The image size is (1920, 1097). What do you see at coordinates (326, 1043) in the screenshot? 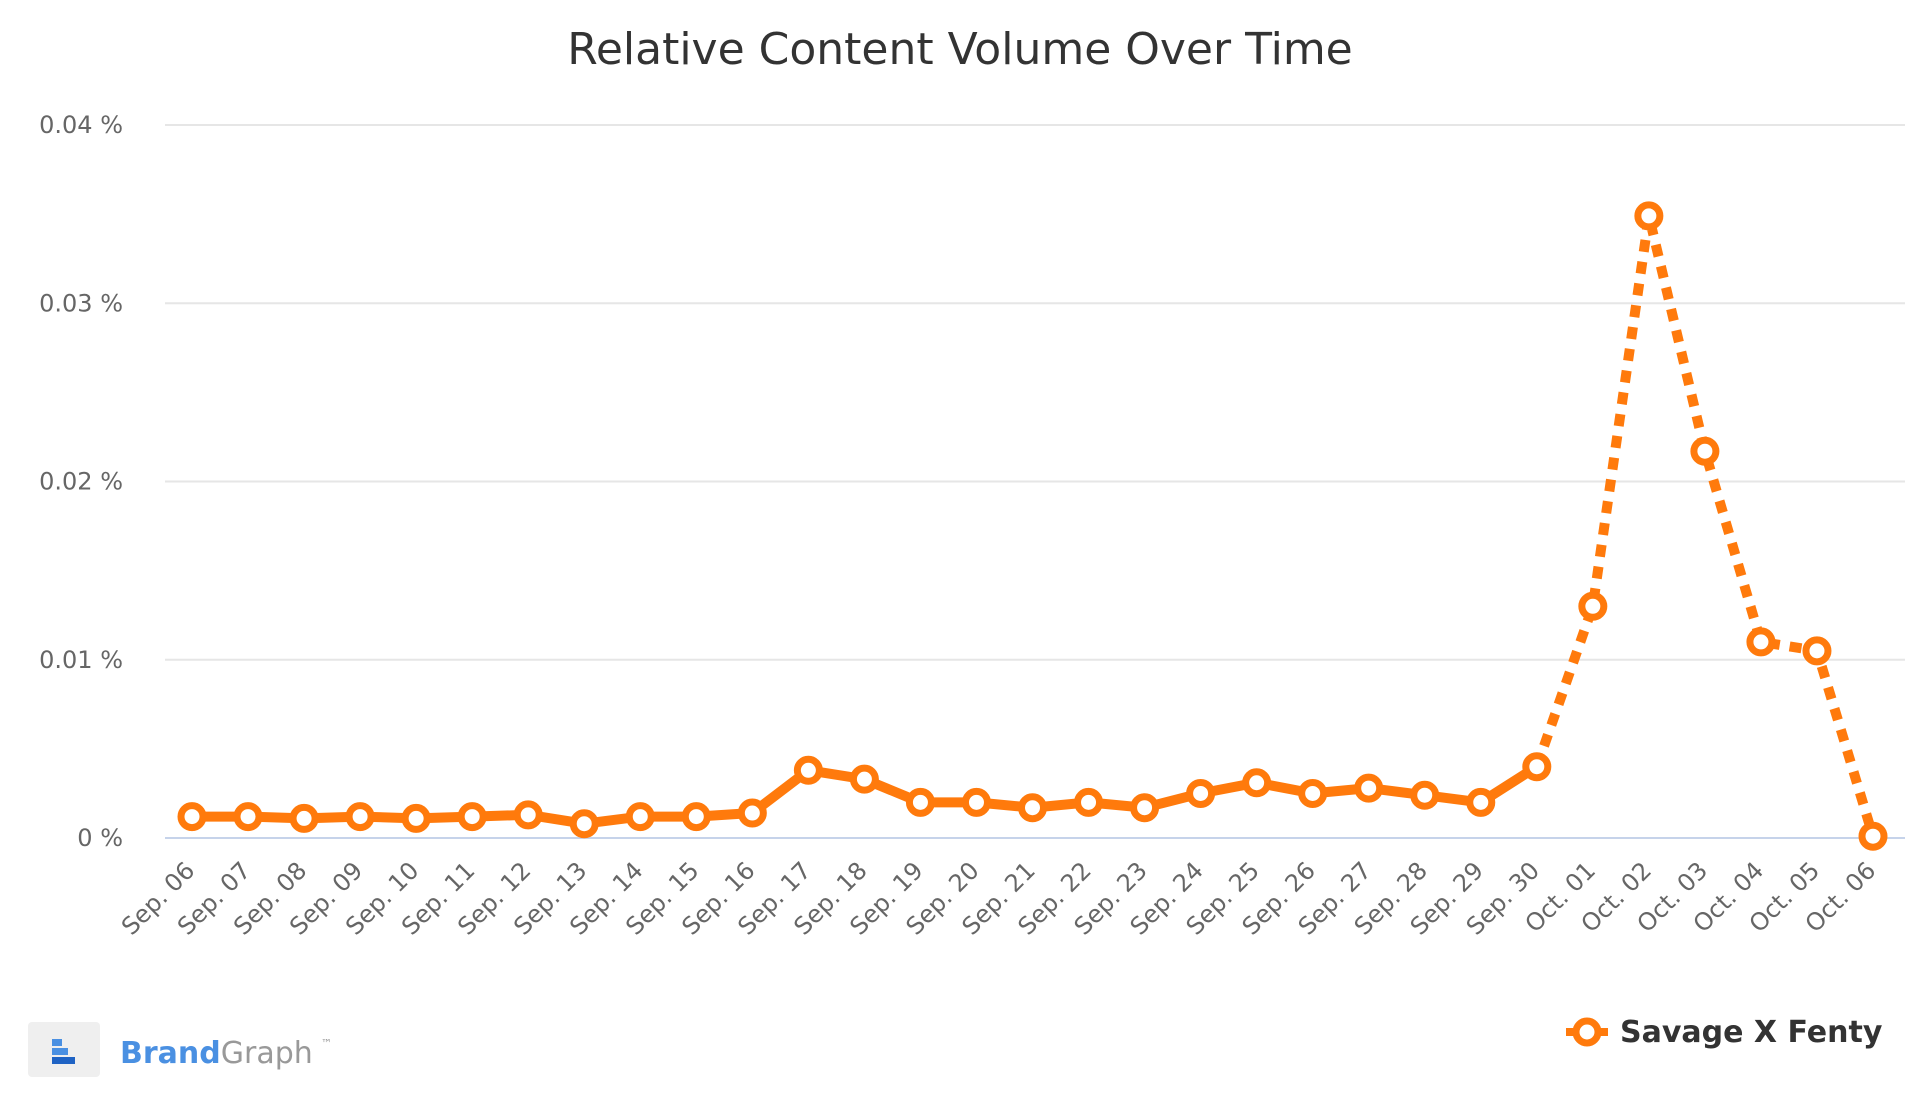
I see `brand-trademark: ™` at bounding box center [326, 1043].